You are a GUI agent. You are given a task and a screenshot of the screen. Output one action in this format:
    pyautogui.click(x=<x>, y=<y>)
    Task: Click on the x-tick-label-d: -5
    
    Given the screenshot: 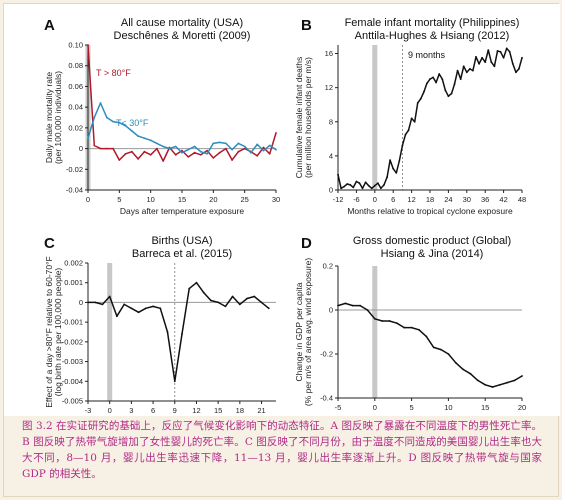 What is the action you would take?
    pyautogui.click(x=338, y=407)
    